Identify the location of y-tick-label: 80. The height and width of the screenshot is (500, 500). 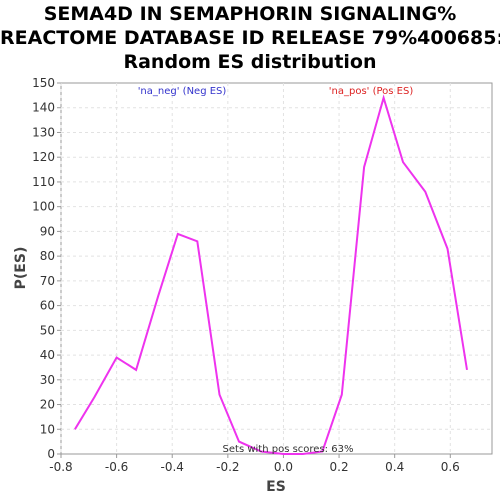
(47, 256).